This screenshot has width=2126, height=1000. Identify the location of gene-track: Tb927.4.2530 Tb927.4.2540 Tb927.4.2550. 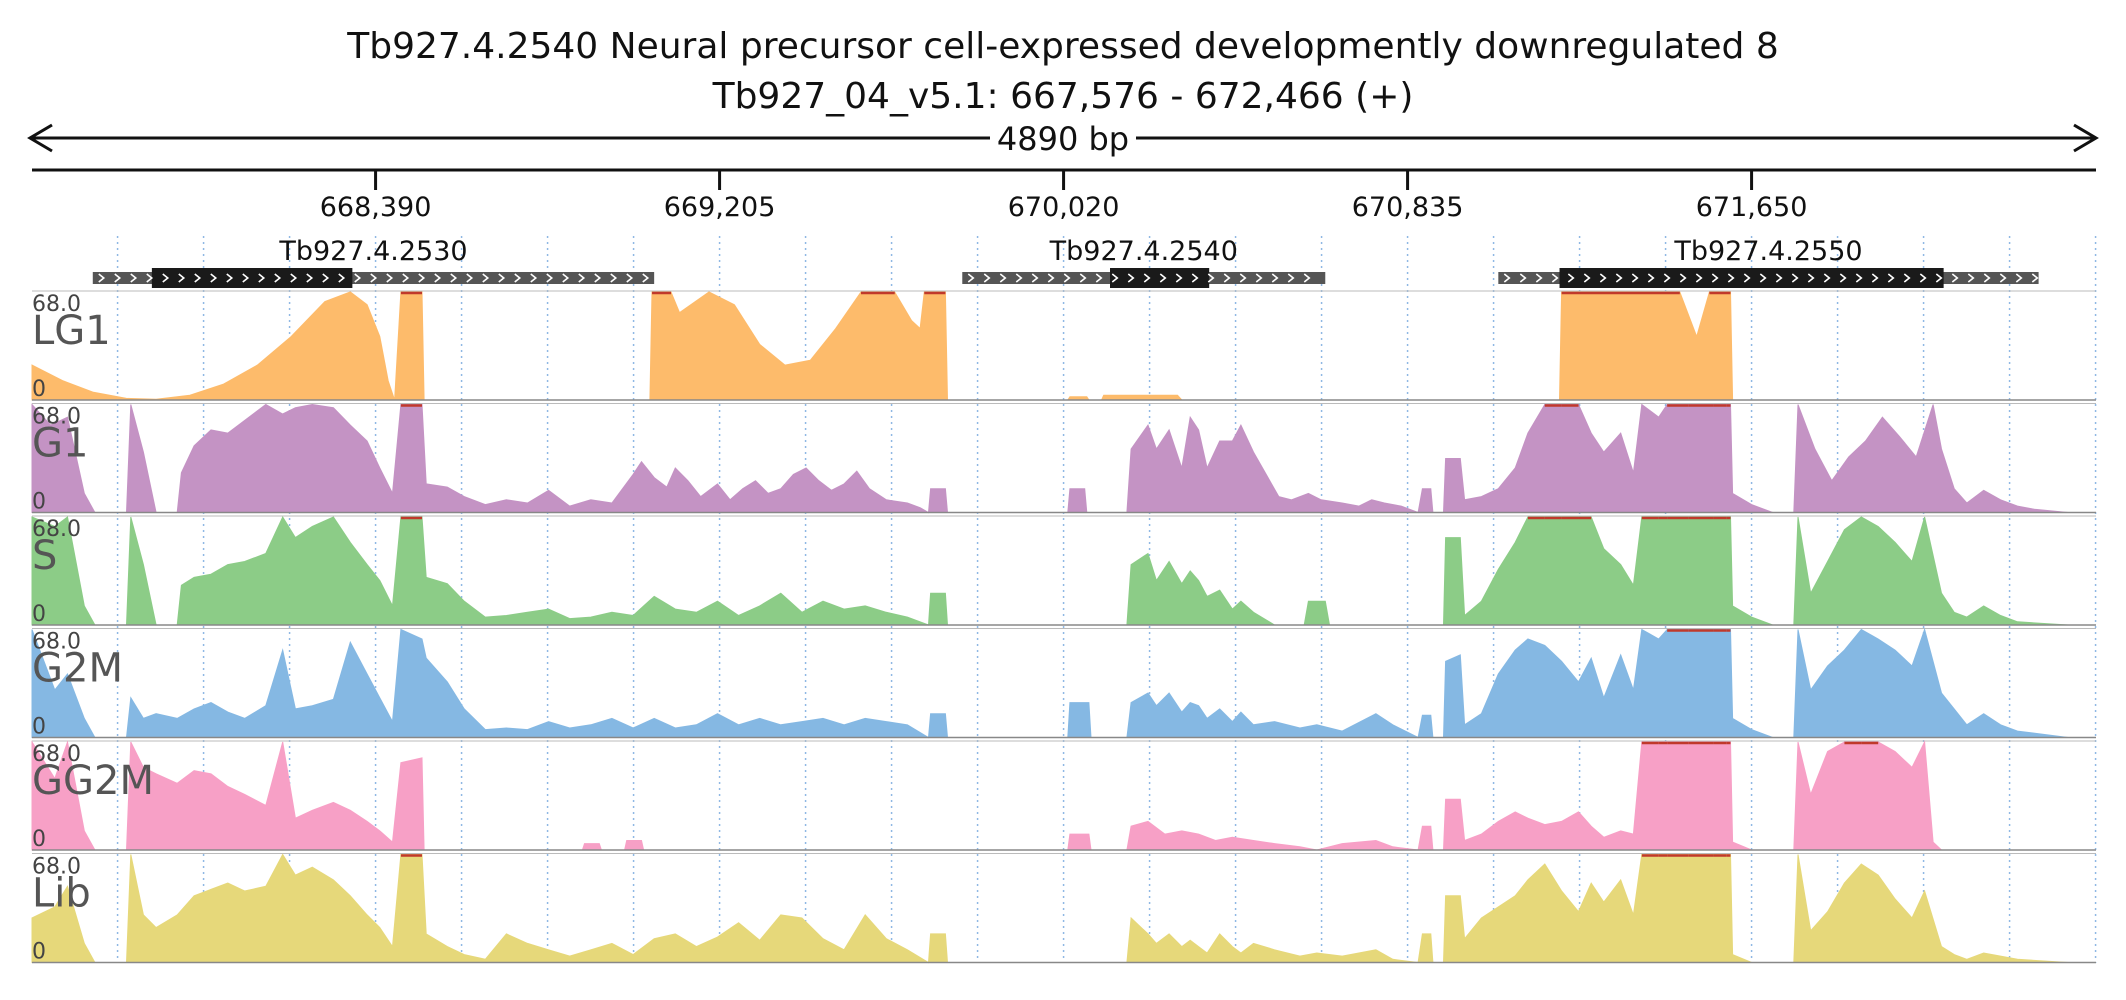
(1065, 262).